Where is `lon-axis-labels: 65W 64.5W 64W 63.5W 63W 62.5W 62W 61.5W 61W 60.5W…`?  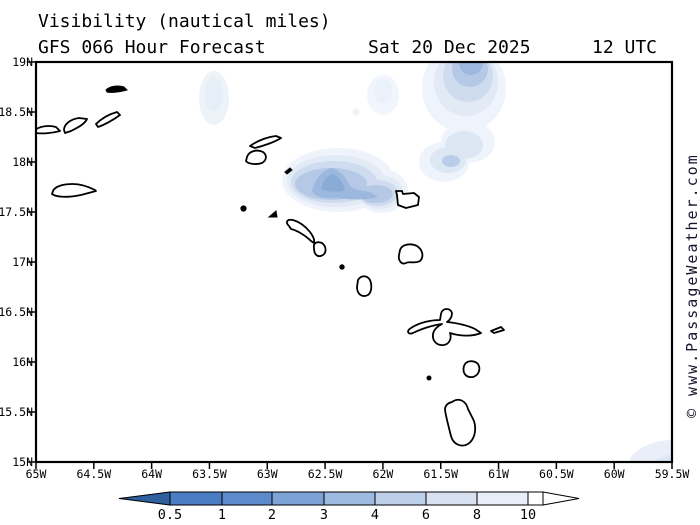
lon-axis-labels: 65W 64.5W 64W 63.5W 63W 62.5W 62W 61.5W 61W 60.5W… is located at coordinates (358, 474).